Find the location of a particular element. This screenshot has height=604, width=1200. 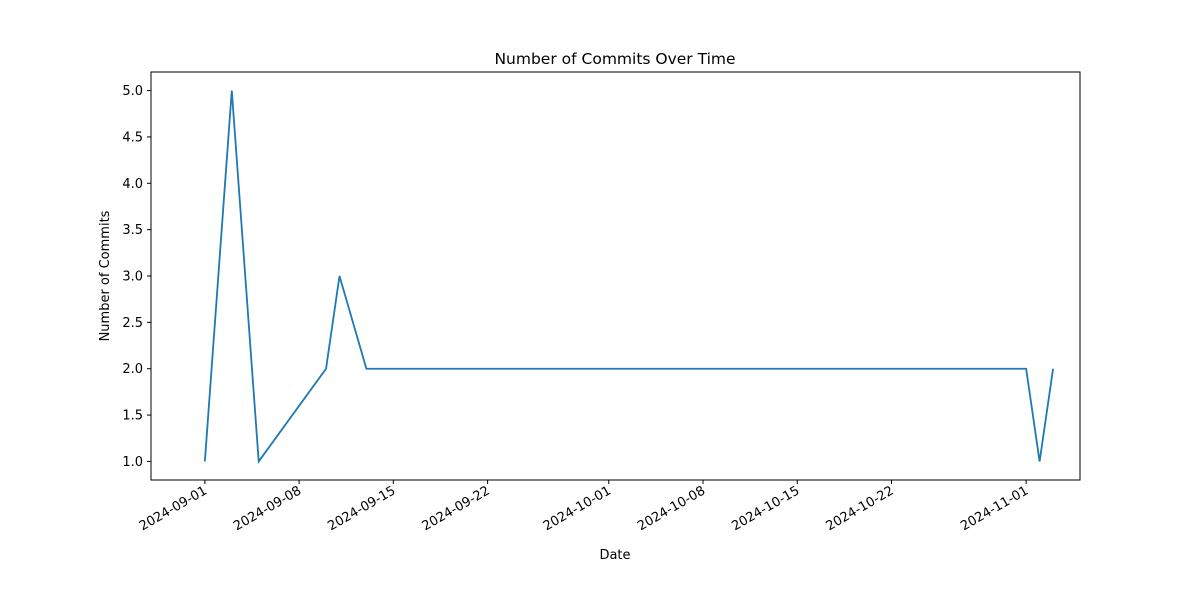

y-tick-label: 4.0 is located at coordinates (132, 184).